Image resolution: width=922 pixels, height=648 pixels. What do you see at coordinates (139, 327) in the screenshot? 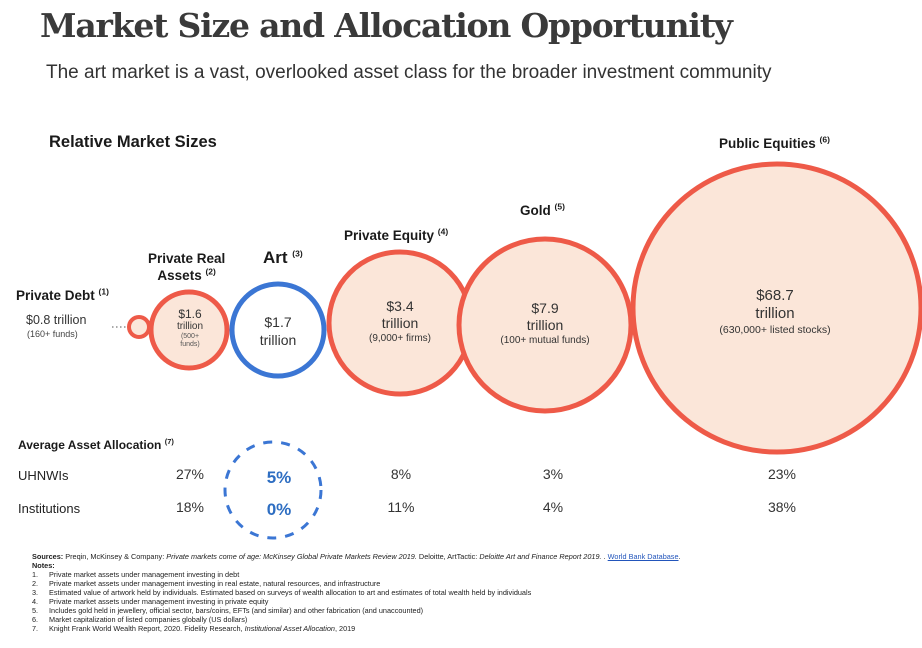
I see `bubble-private-debt` at bounding box center [139, 327].